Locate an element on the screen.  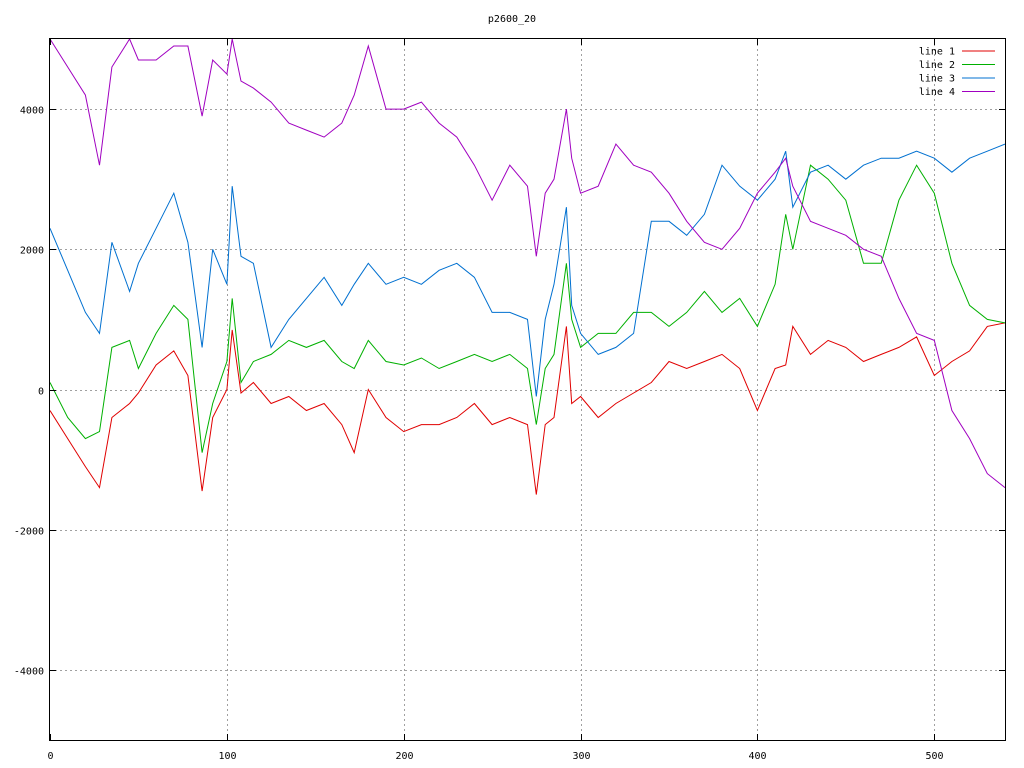
y-tick-label: 2000 is located at coordinates (32, 251).